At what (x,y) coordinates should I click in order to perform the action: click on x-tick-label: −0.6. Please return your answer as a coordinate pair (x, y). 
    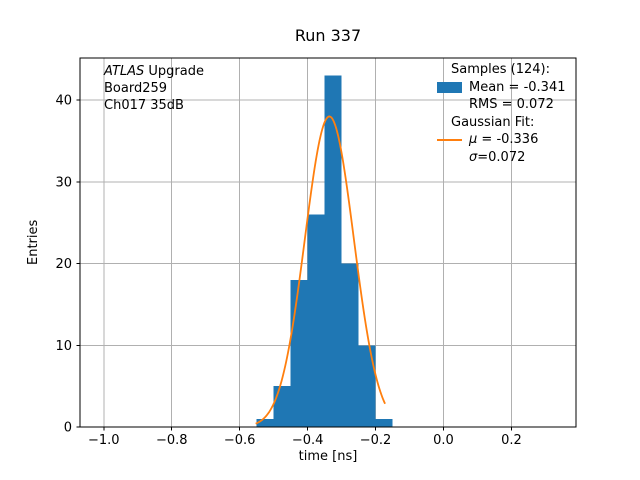
    Looking at the image, I should click on (240, 440).